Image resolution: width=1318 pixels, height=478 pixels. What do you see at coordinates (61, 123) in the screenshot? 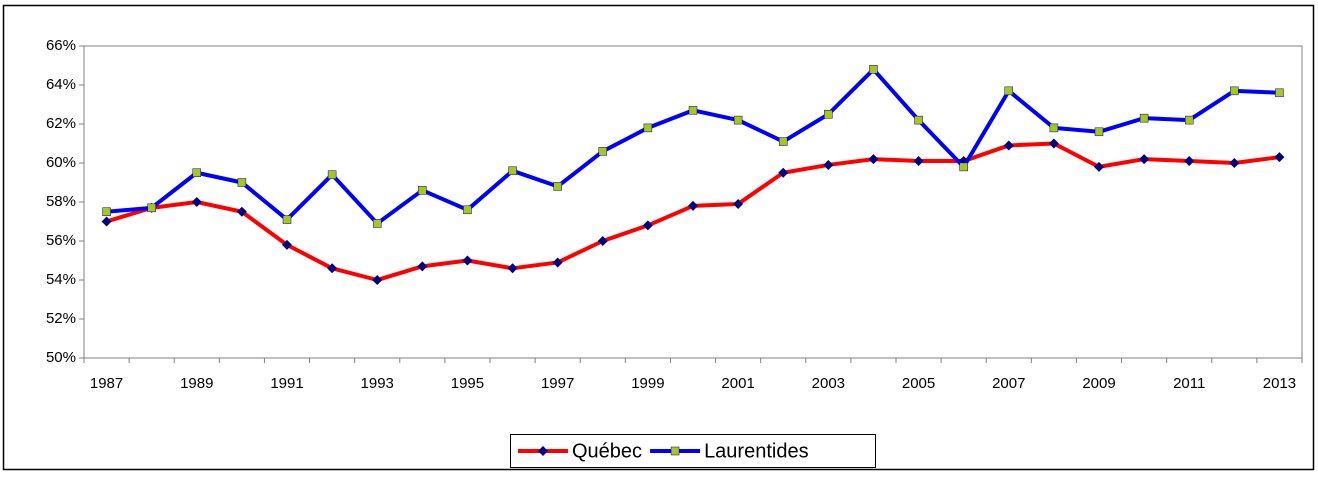
I see `y-tick-label: 62%` at bounding box center [61, 123].